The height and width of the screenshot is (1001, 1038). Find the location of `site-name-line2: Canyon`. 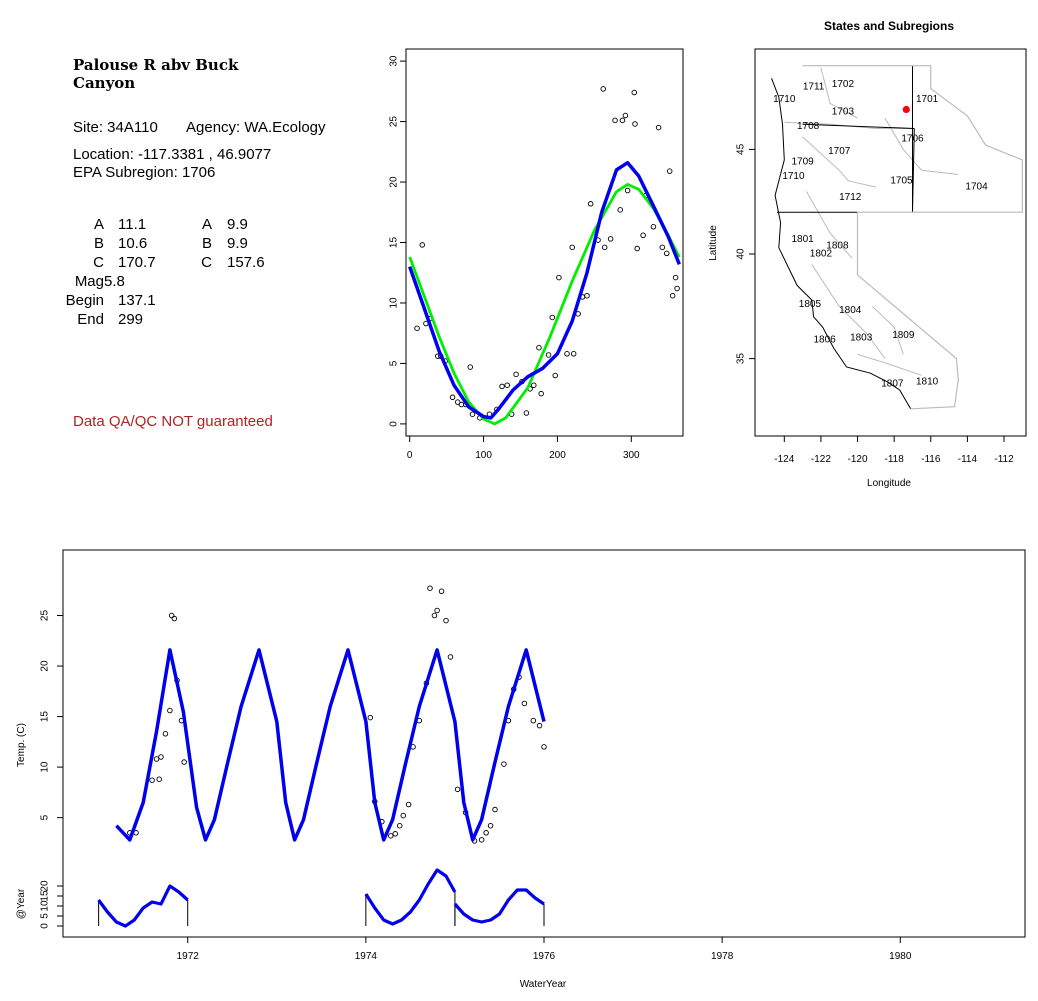

site-name-line2: Canyon is located at coordinates (104, 83).